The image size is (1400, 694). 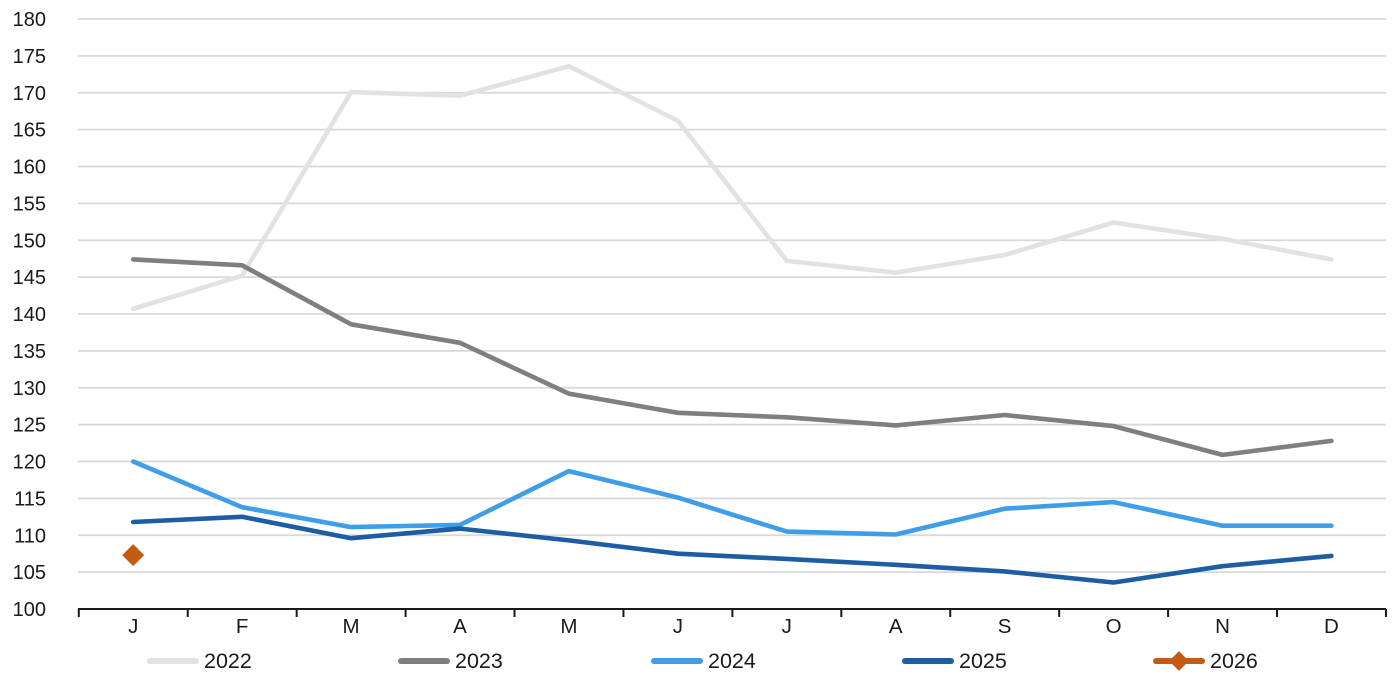 What do you see at coordinates (228, 661) in the screenshot?
I see `legend-label-2022: 2022` at bounding box center [228, 661].